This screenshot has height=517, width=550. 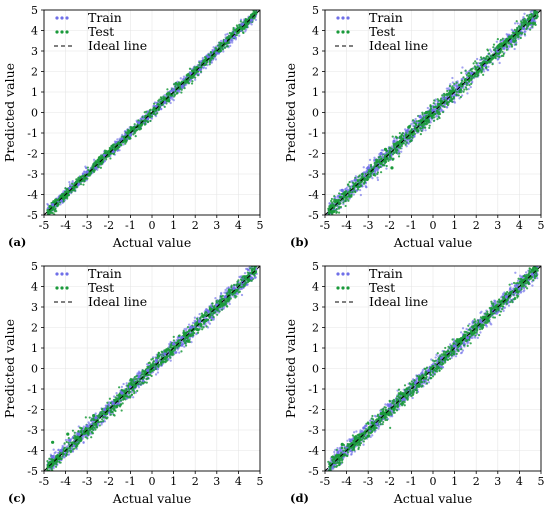 What do you see at coordinates (34, 51) in the screenshot?
I see `y-tick-label: 3` at bounding box center [34, 51].